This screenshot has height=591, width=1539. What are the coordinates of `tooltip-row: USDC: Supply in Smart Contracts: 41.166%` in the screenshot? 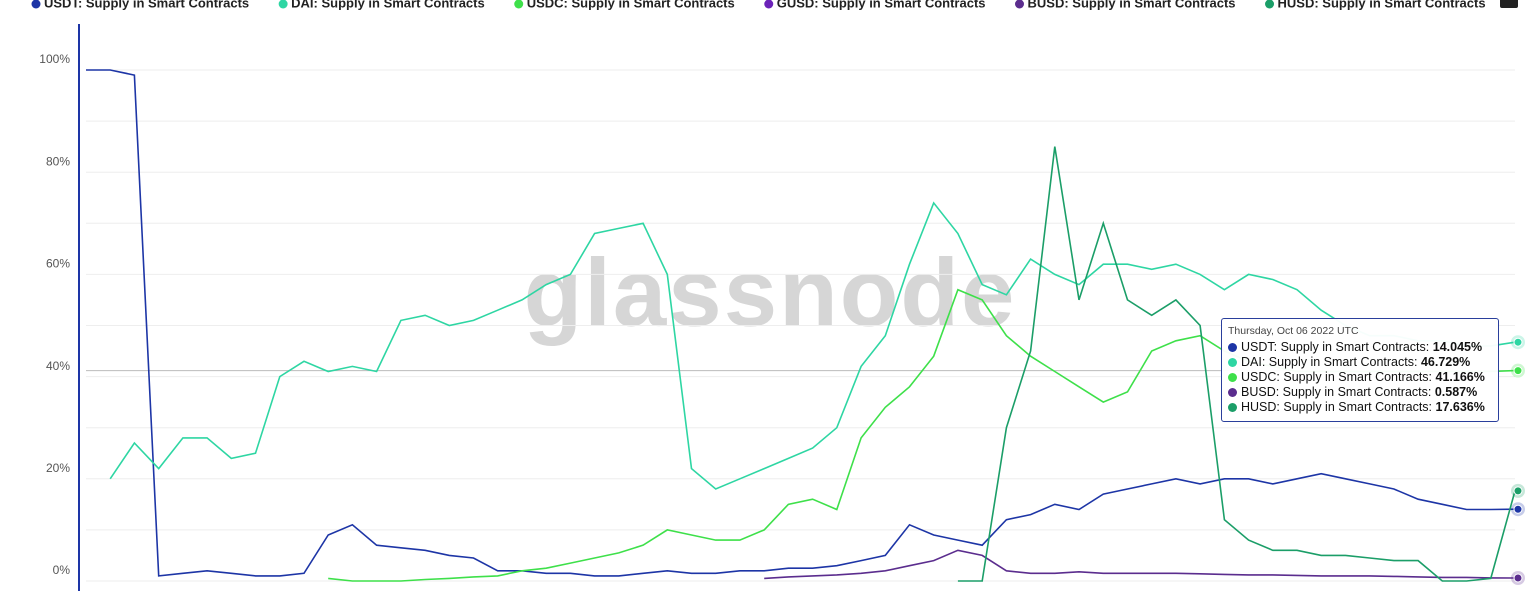 It's located at (1360, 377).